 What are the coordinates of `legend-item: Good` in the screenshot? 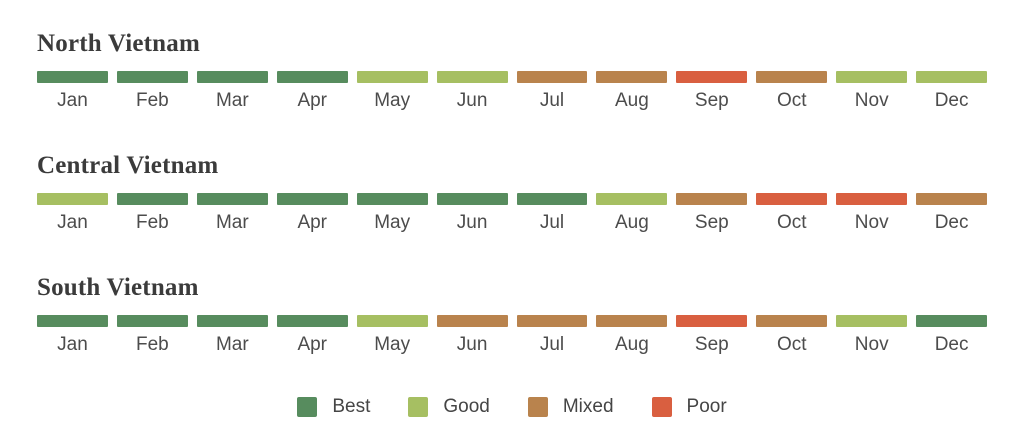 It's located at (449, 407).